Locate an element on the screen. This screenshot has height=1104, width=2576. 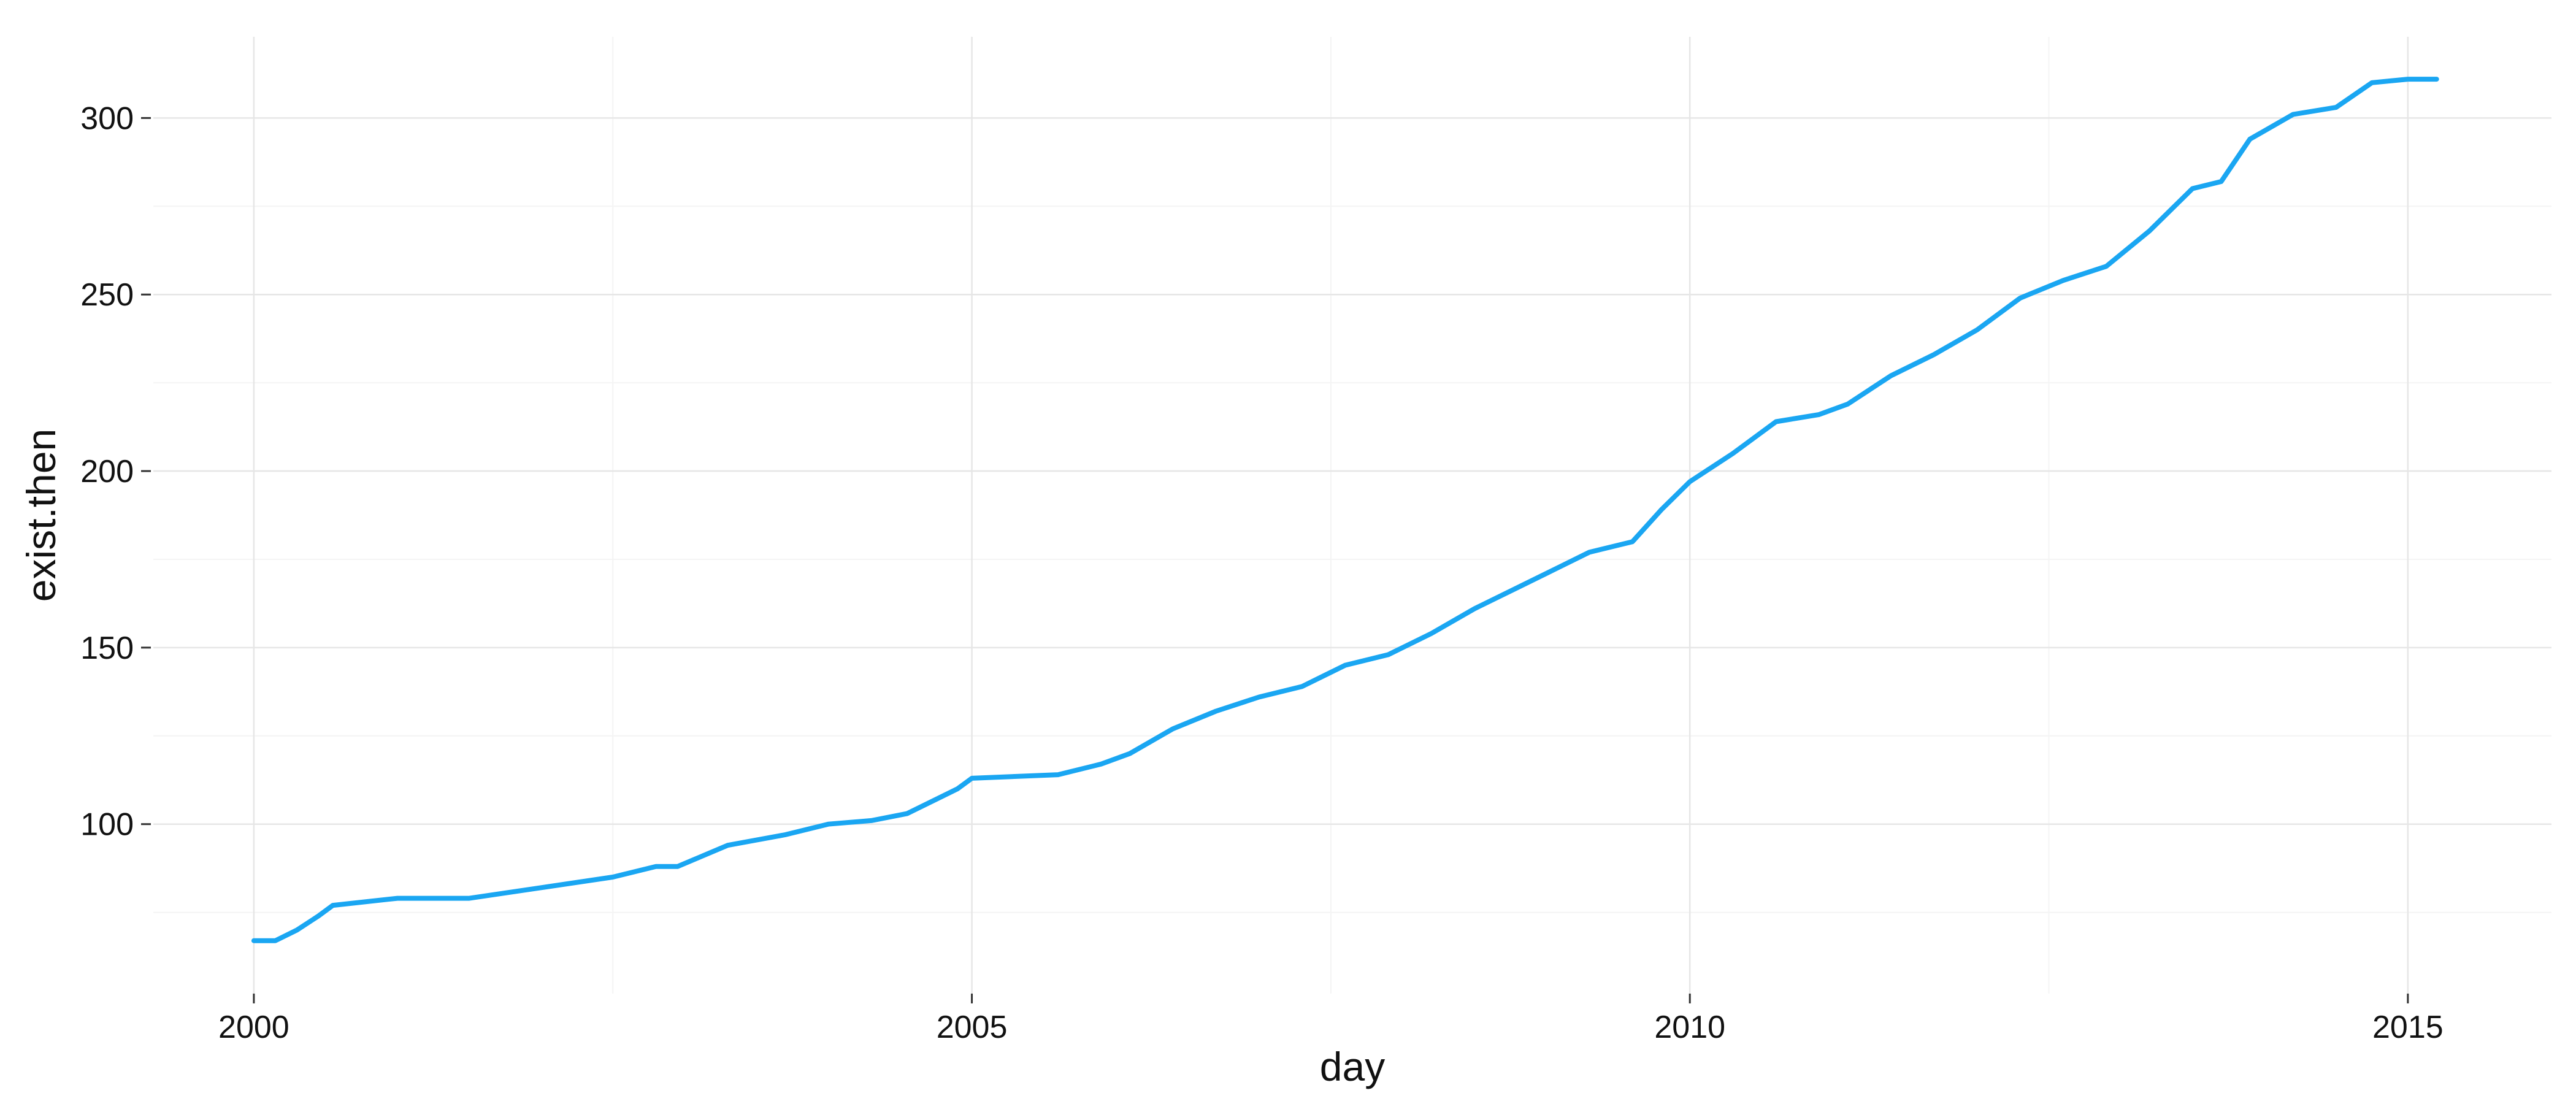
y-tick-label: 100 is located at coordinates (107, 825).